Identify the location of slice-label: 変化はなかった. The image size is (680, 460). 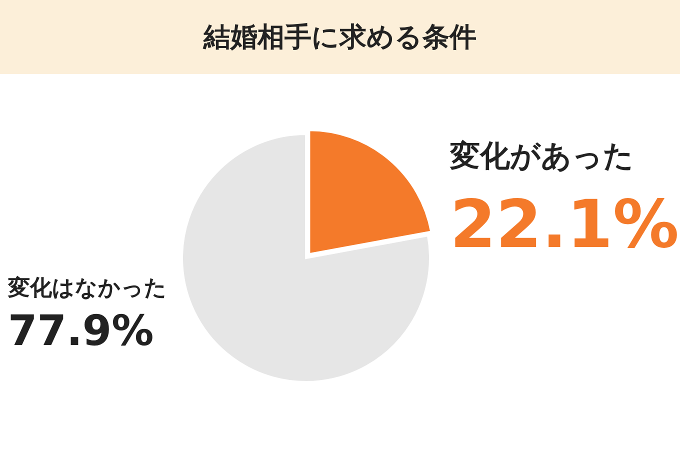
(87, 289).